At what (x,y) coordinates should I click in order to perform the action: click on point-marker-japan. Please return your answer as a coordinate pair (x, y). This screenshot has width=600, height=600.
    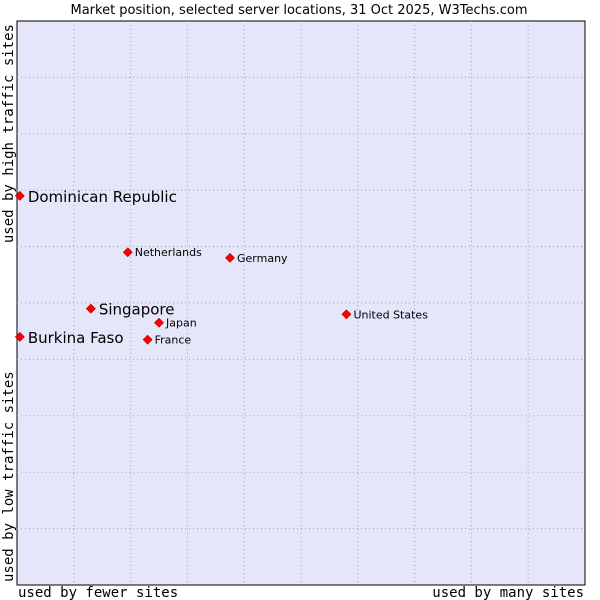
    Looking at the image, I should click on (159, 322).